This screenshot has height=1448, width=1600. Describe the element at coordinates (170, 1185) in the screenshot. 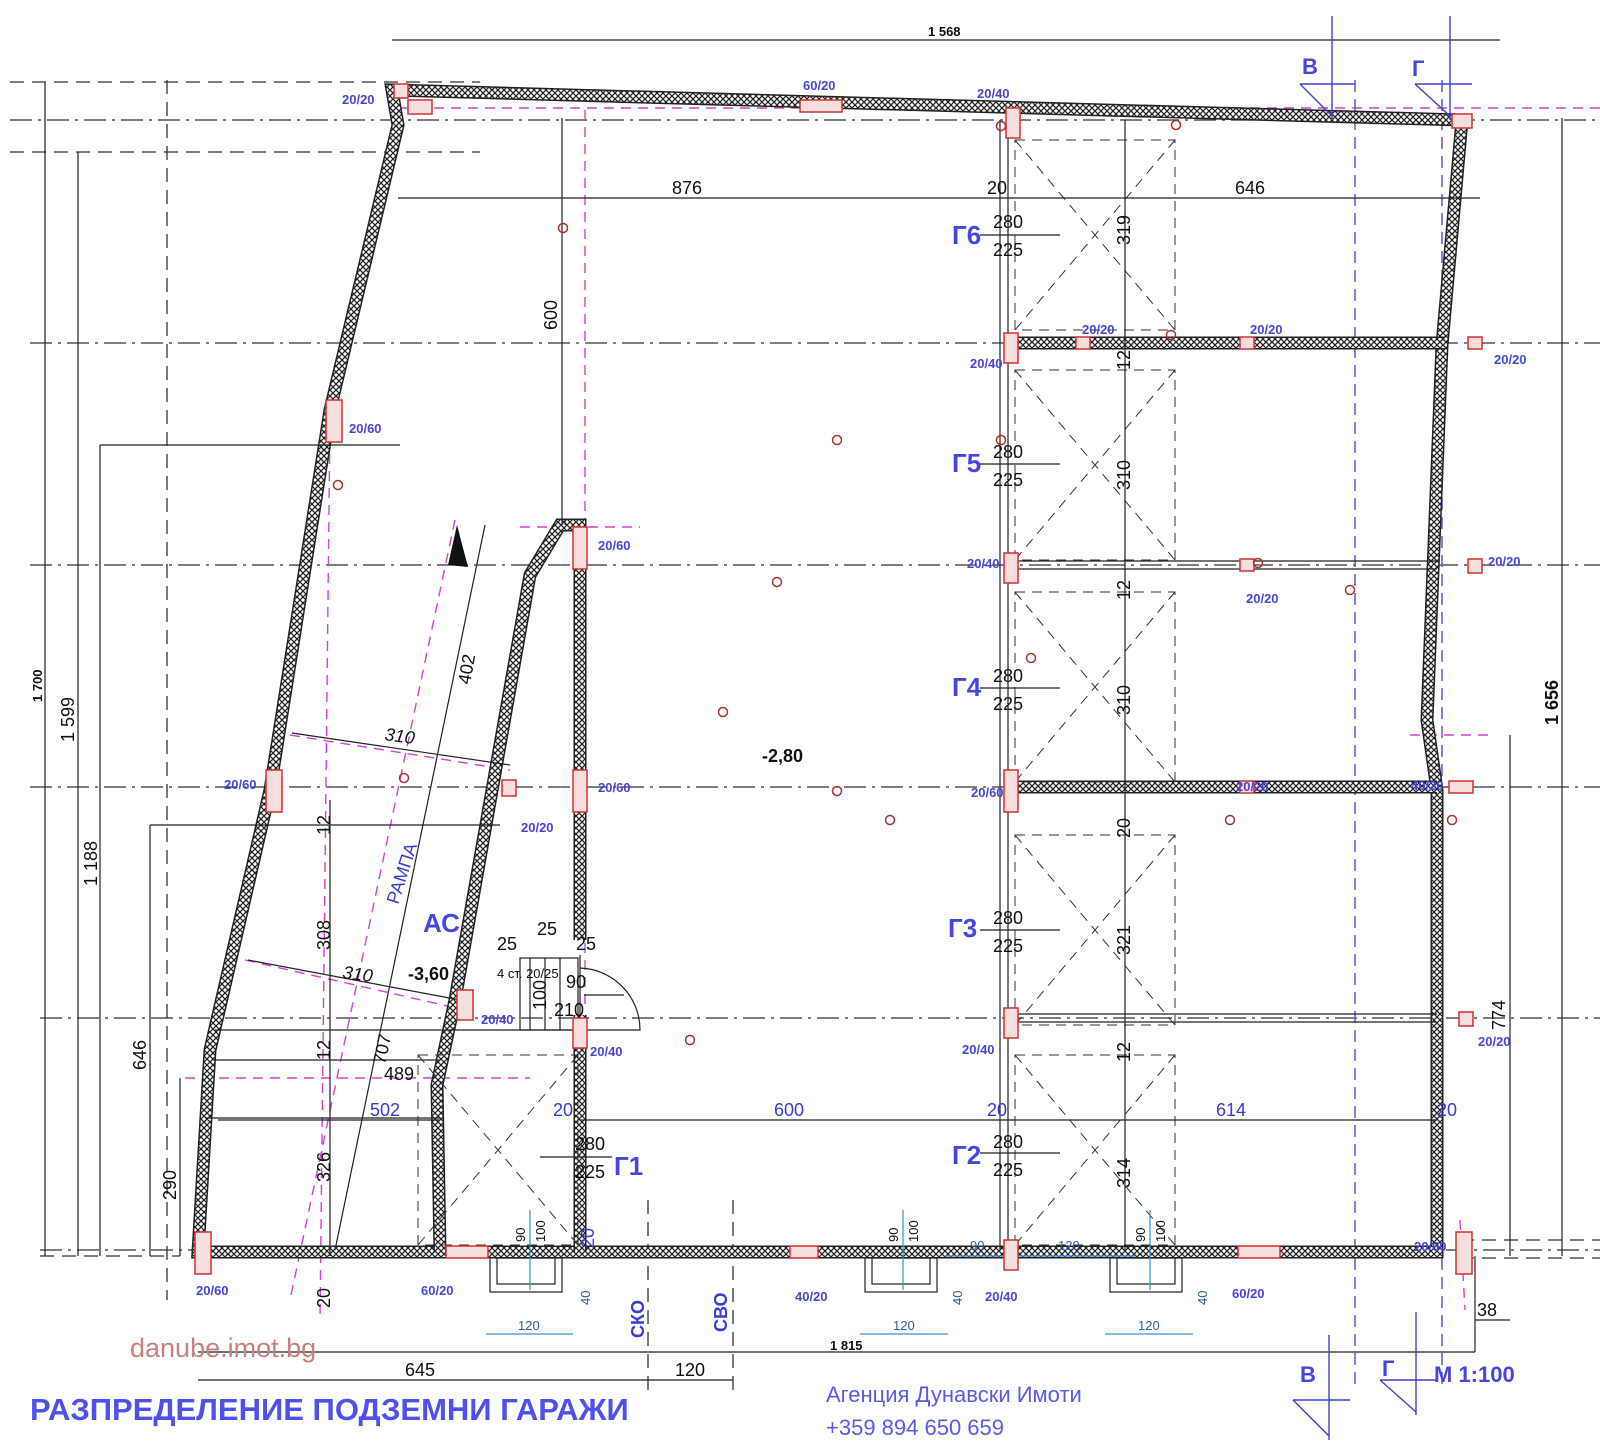

I see `dim-290: 290` at that location.